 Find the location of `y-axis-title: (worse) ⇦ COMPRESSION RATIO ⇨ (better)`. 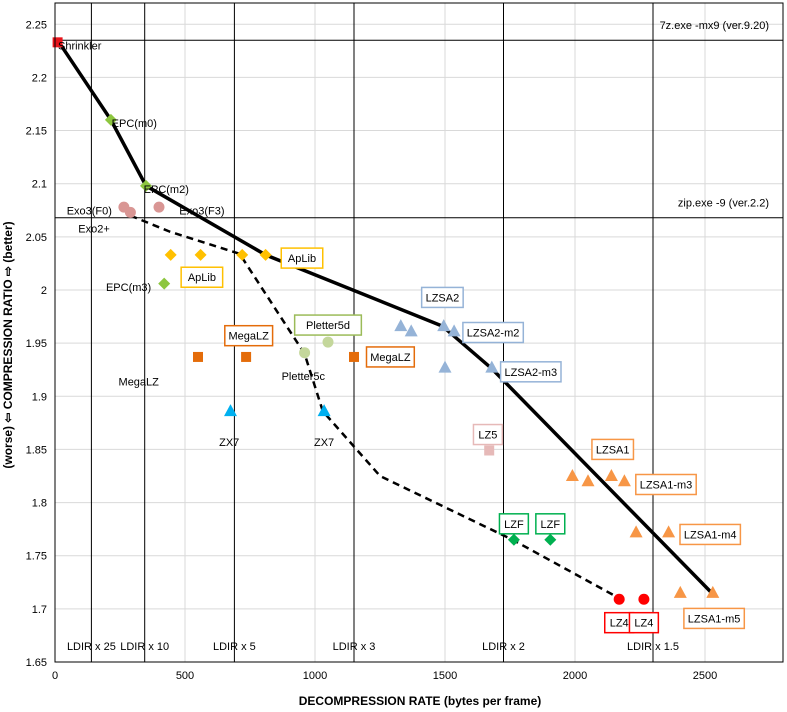

y-axis-title: (worse) ⇦ COMPRESSION RATIO ⇨ (better) is located at coordinates (8, 344).